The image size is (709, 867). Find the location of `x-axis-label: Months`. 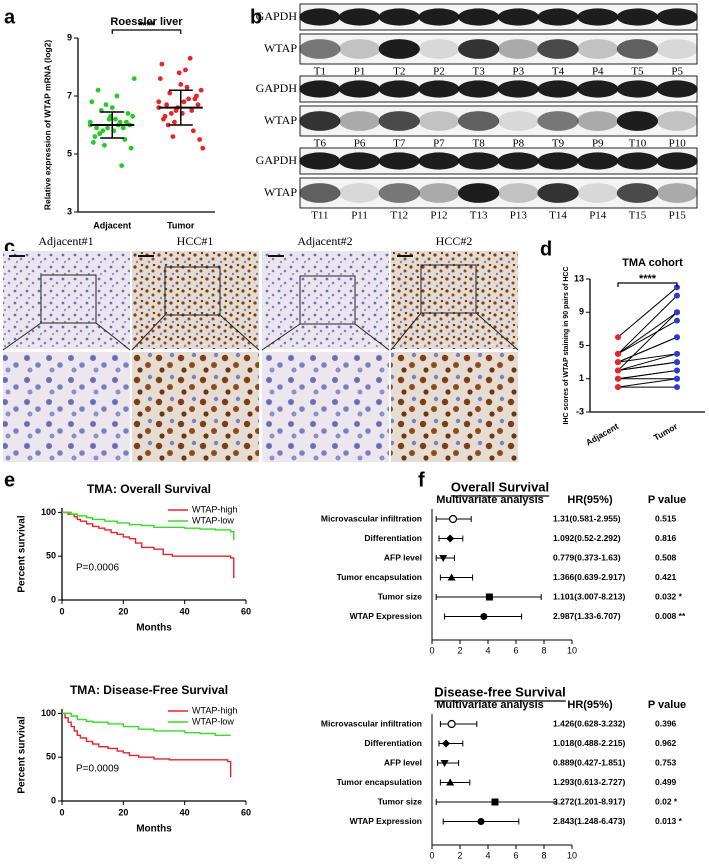

x-axis-label: Months is located at coordinates (154, 628).